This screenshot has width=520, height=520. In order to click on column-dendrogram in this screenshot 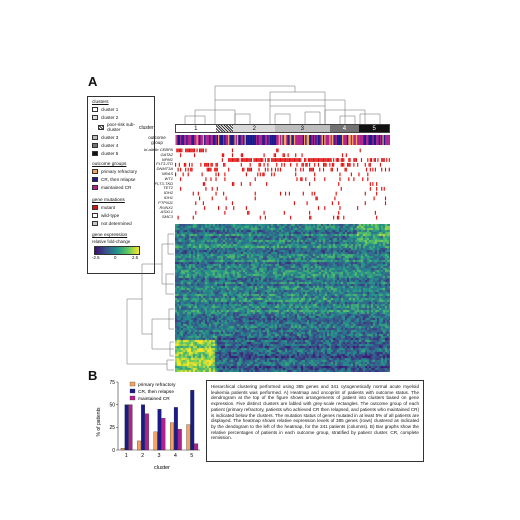, I will do `click(282, 104)`.